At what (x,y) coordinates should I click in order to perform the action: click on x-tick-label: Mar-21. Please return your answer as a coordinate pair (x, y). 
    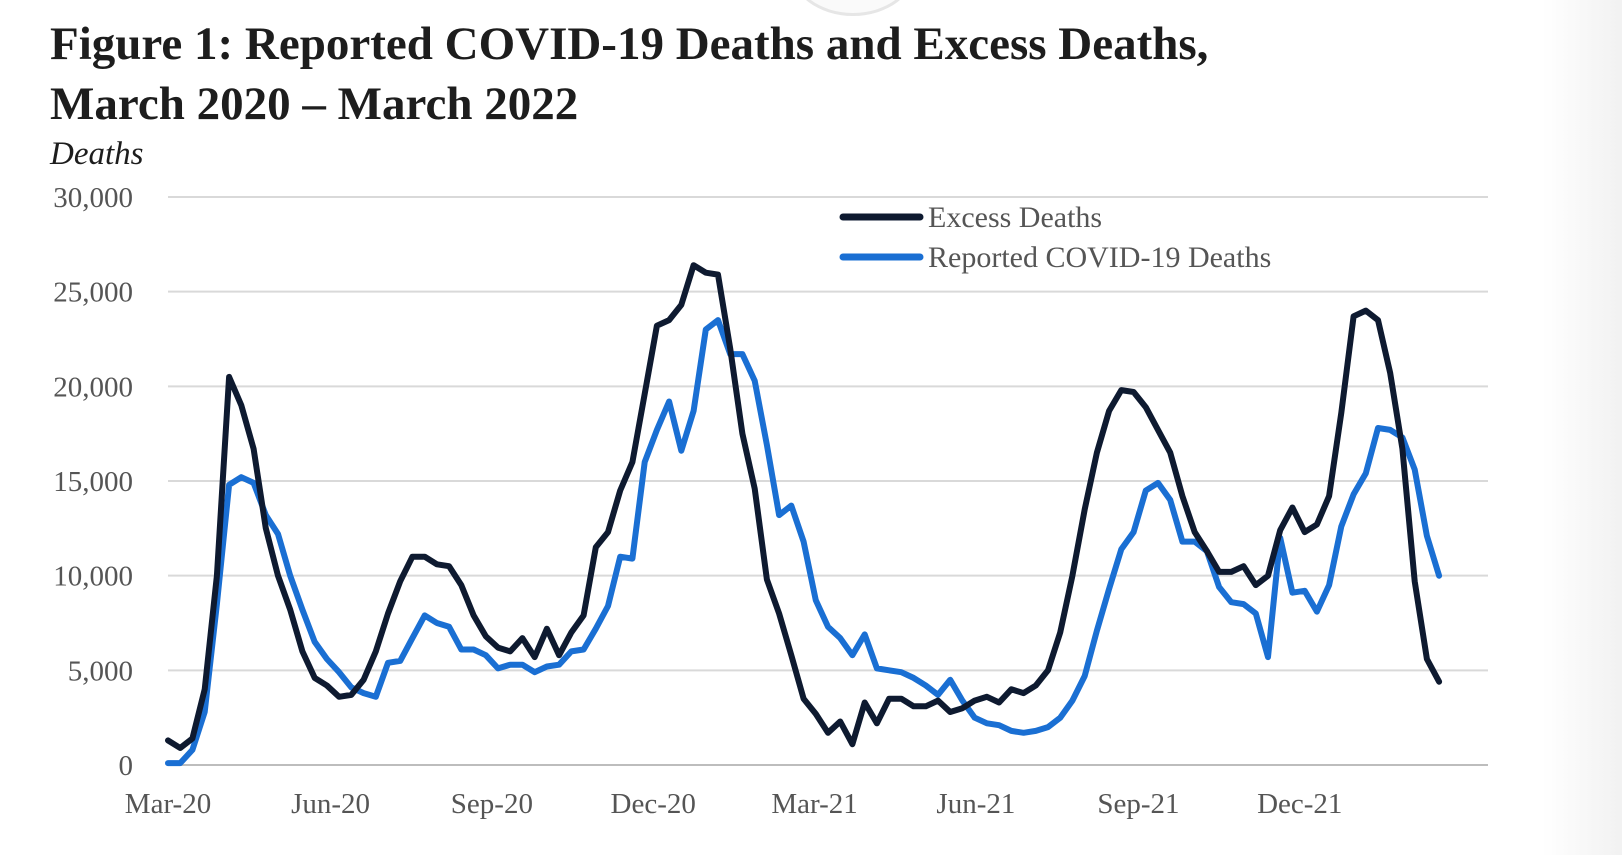
    Looking at the image, I should click on (814, 804).